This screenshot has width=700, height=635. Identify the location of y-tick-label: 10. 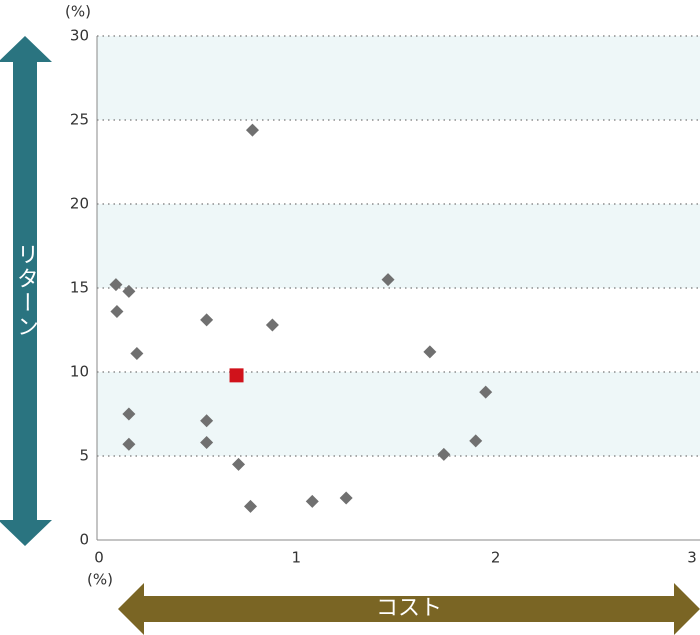
(79, 372).